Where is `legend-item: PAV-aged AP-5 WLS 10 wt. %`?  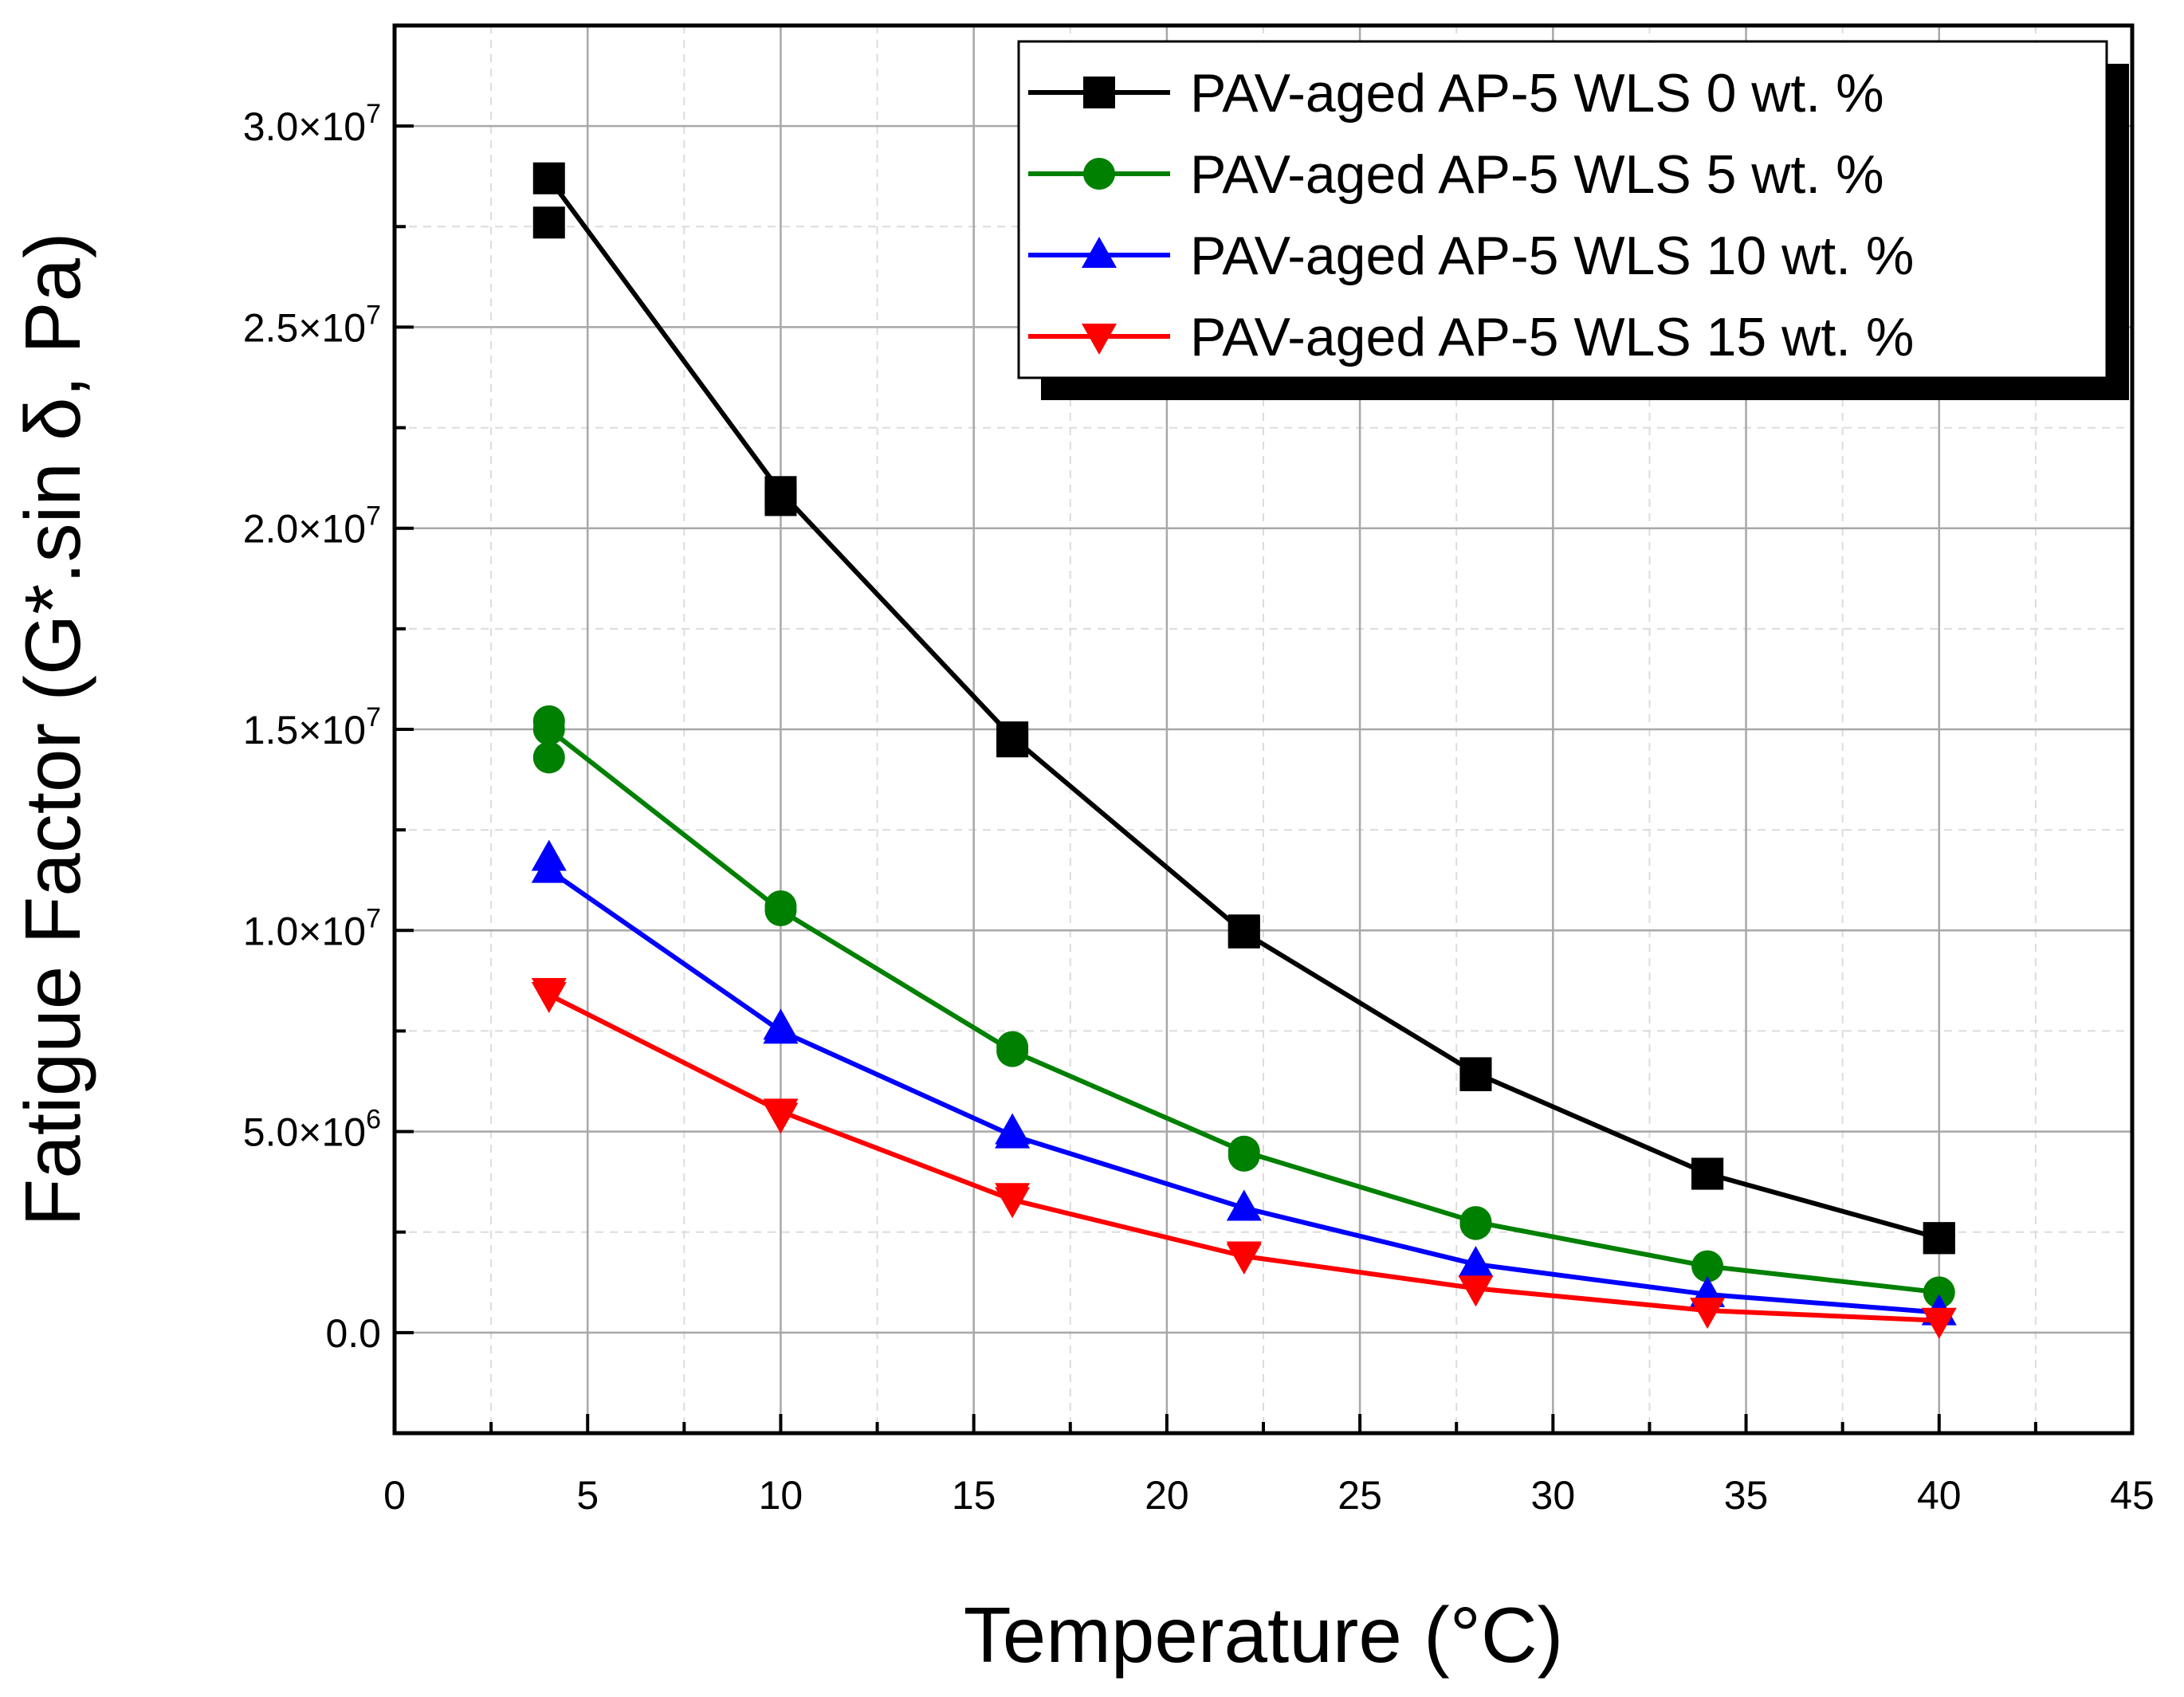
legend-item: PAV-aged AP-5 WLS 10 wt. % is located at coordinates (1471, 256).